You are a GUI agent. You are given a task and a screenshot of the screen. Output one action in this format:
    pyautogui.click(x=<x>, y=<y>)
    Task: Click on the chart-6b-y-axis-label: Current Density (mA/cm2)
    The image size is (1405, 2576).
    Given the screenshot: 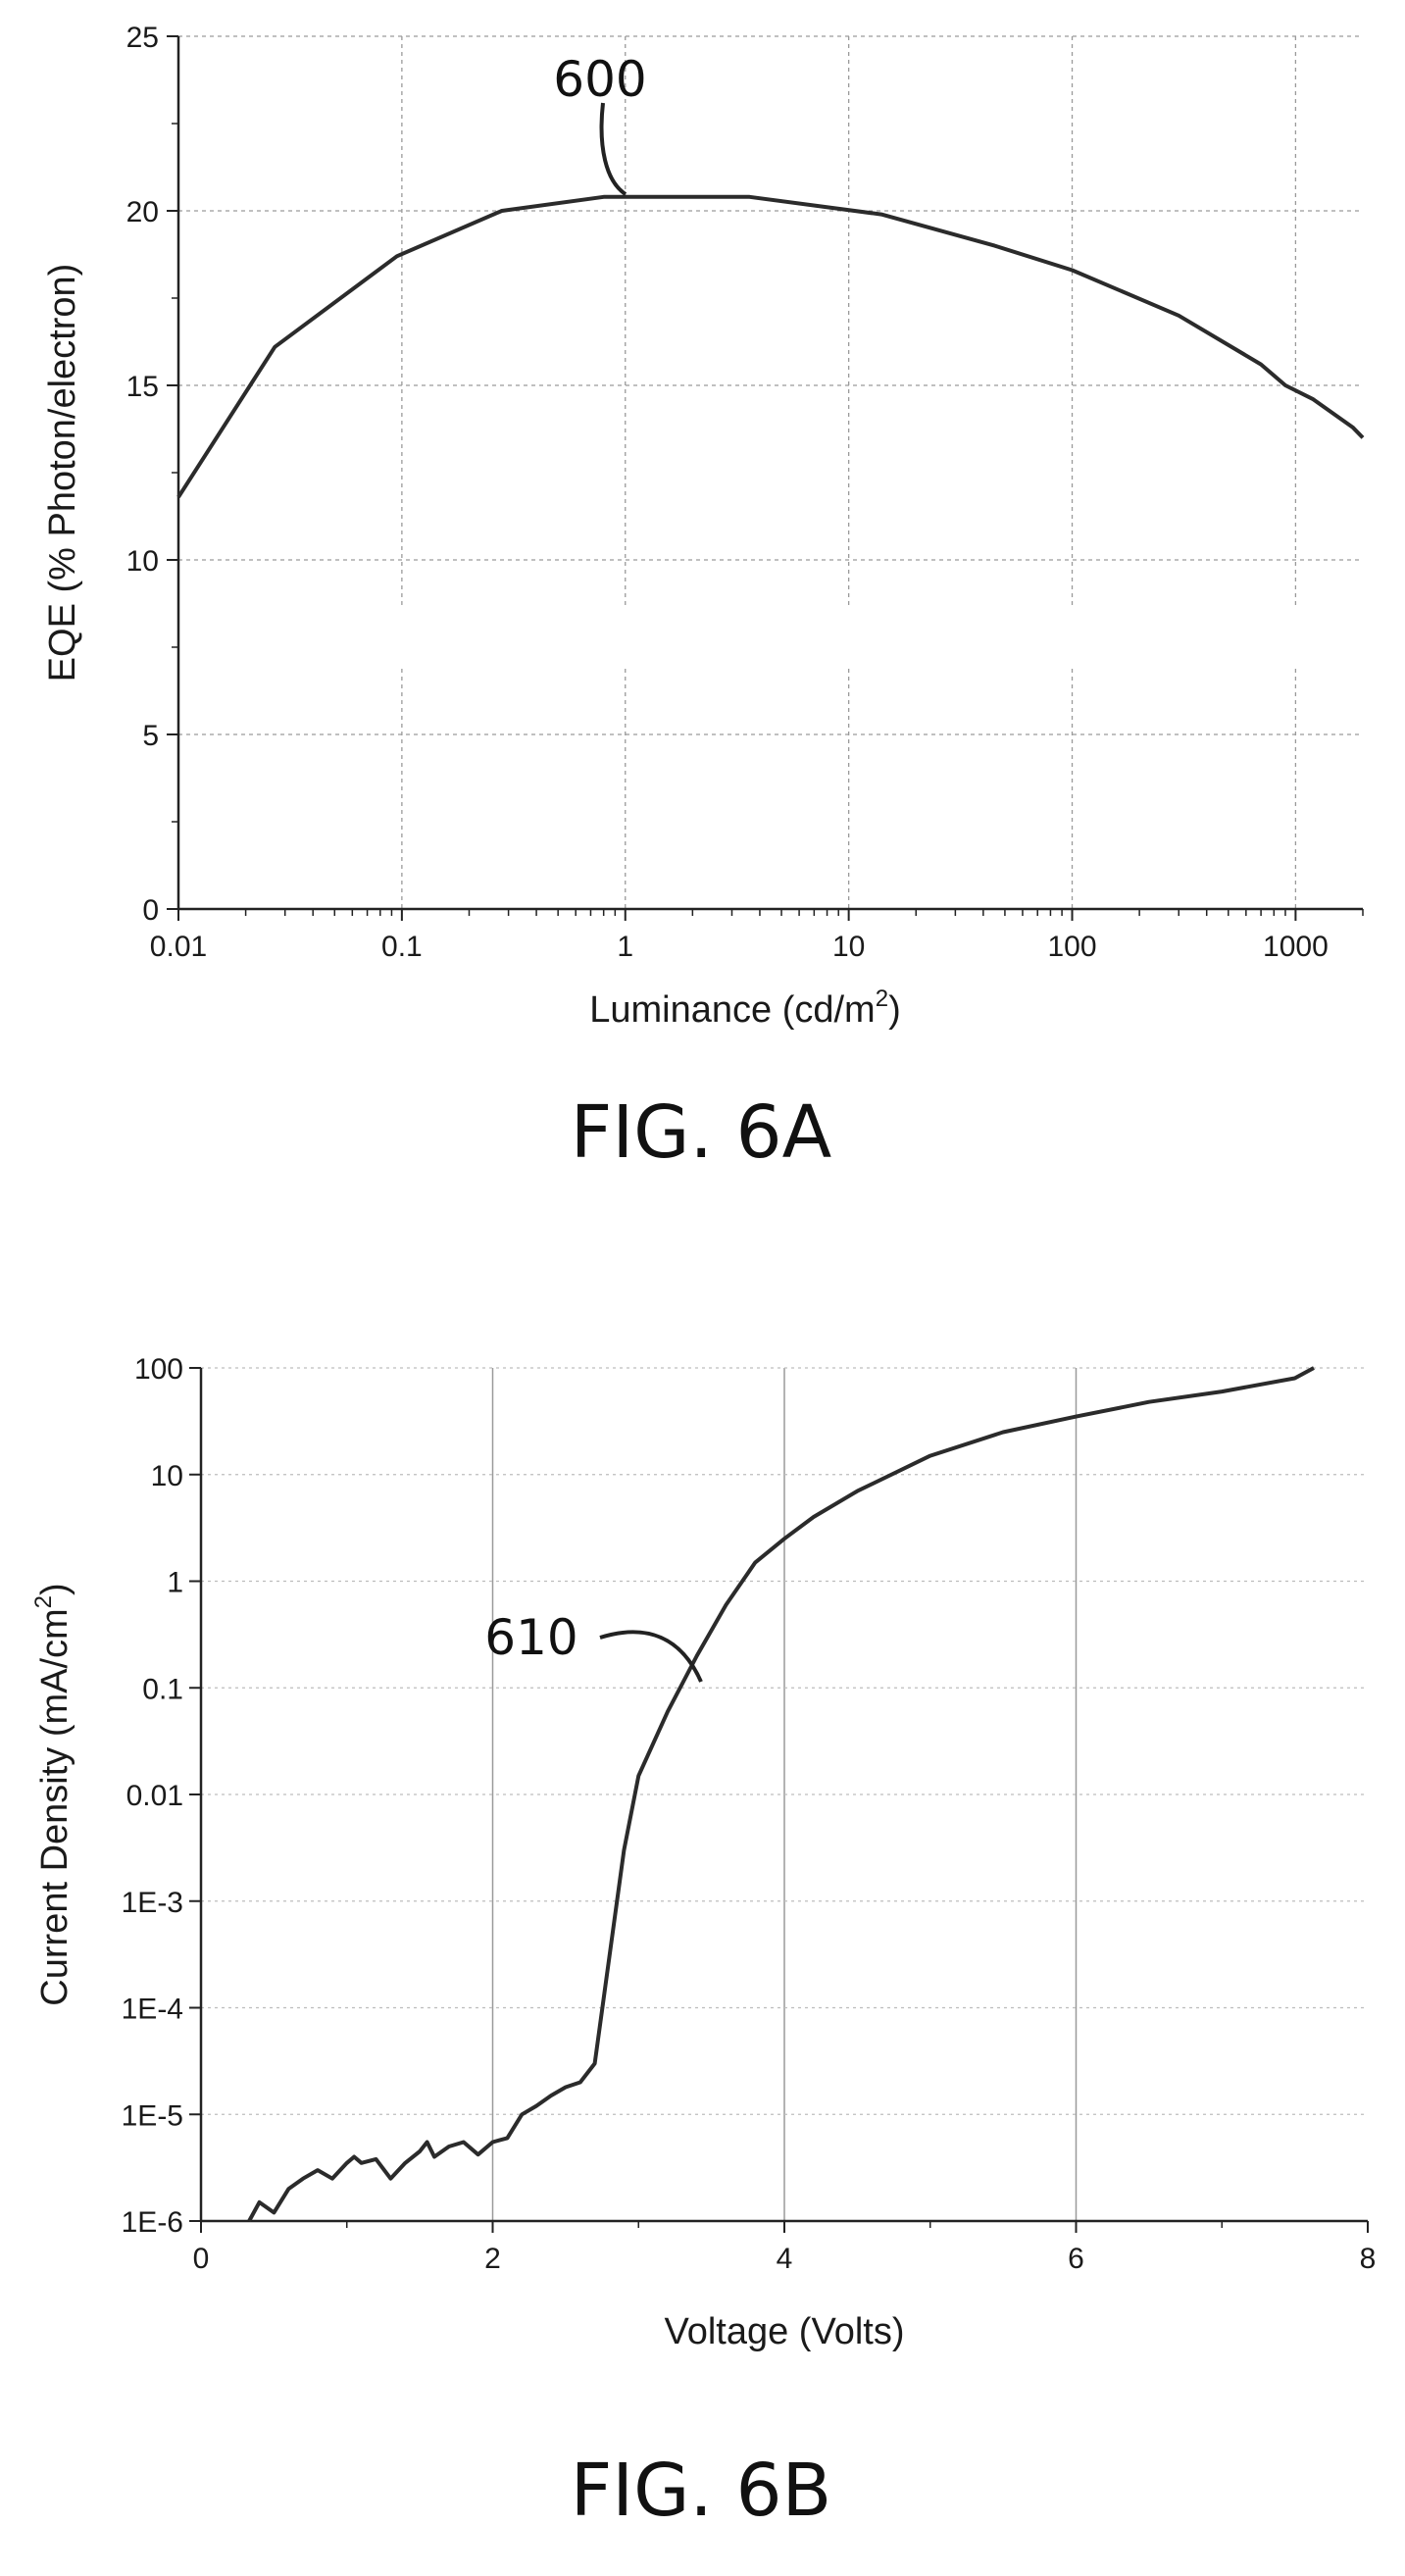 What is the action you would take?
    pyautogui.click(x=52, y=1794)
    